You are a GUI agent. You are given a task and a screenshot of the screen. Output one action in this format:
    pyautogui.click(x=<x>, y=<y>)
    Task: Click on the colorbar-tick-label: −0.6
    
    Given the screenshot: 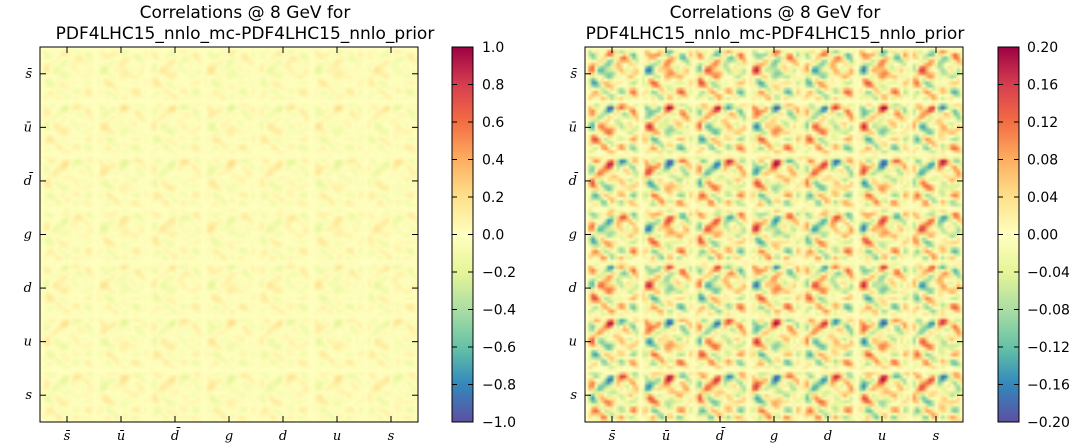 What is the action you would take?
    pyautogui.click(x=499, y=348)
    